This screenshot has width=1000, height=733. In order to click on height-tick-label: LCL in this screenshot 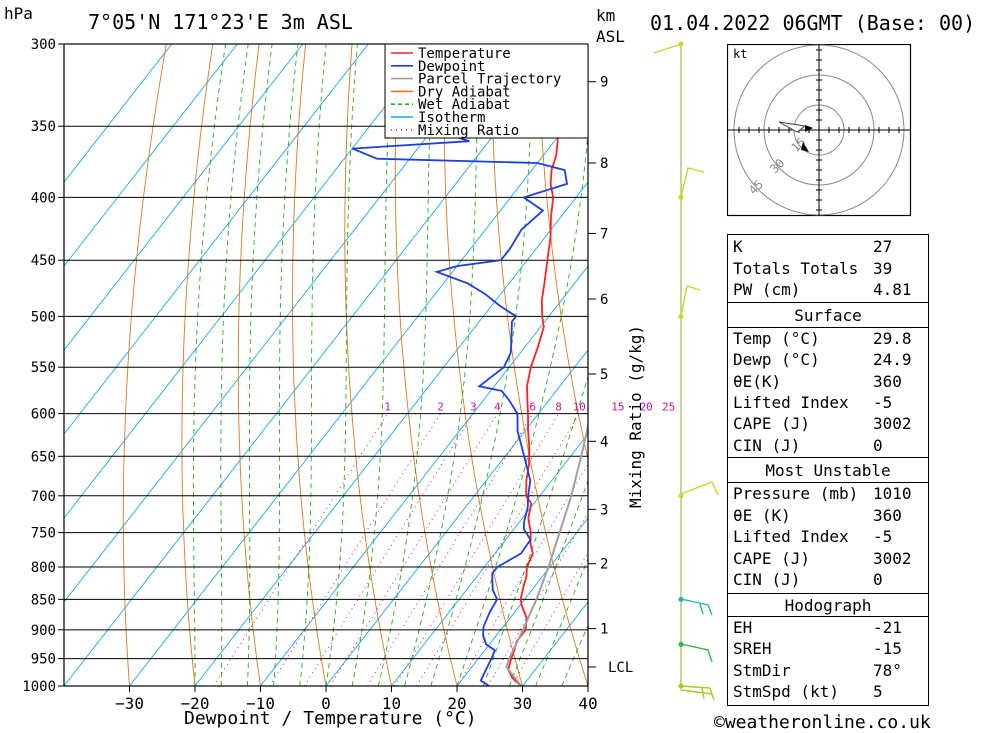, I will do `click(620, 668)`.